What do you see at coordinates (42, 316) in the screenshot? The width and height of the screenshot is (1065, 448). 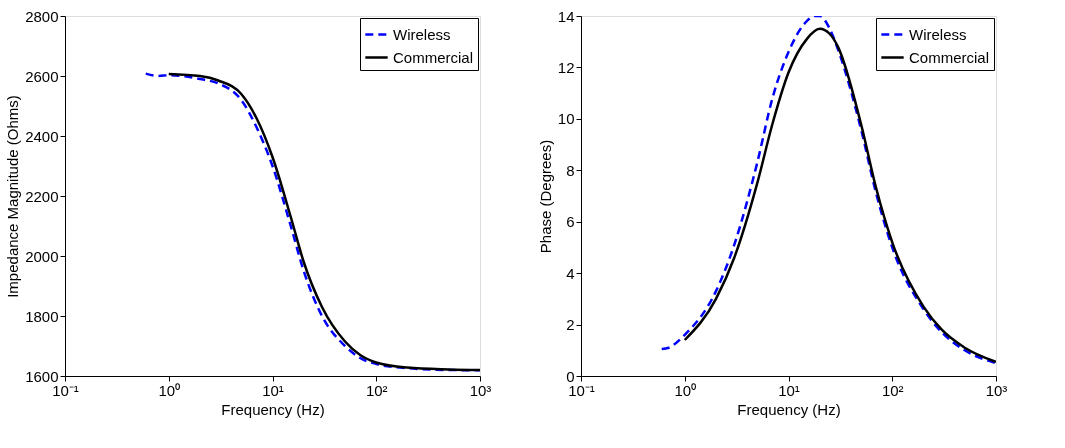 I see `y-tick-label: 1800` at bounding box center [42, 316].